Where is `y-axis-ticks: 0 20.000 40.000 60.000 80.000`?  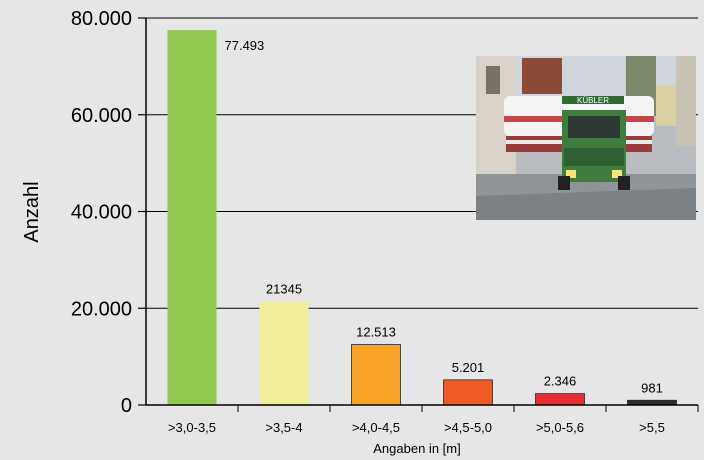 y-axis-ticks: 0 20.000 40.000 60.000 80.000 is located at coordinates (108, 212).